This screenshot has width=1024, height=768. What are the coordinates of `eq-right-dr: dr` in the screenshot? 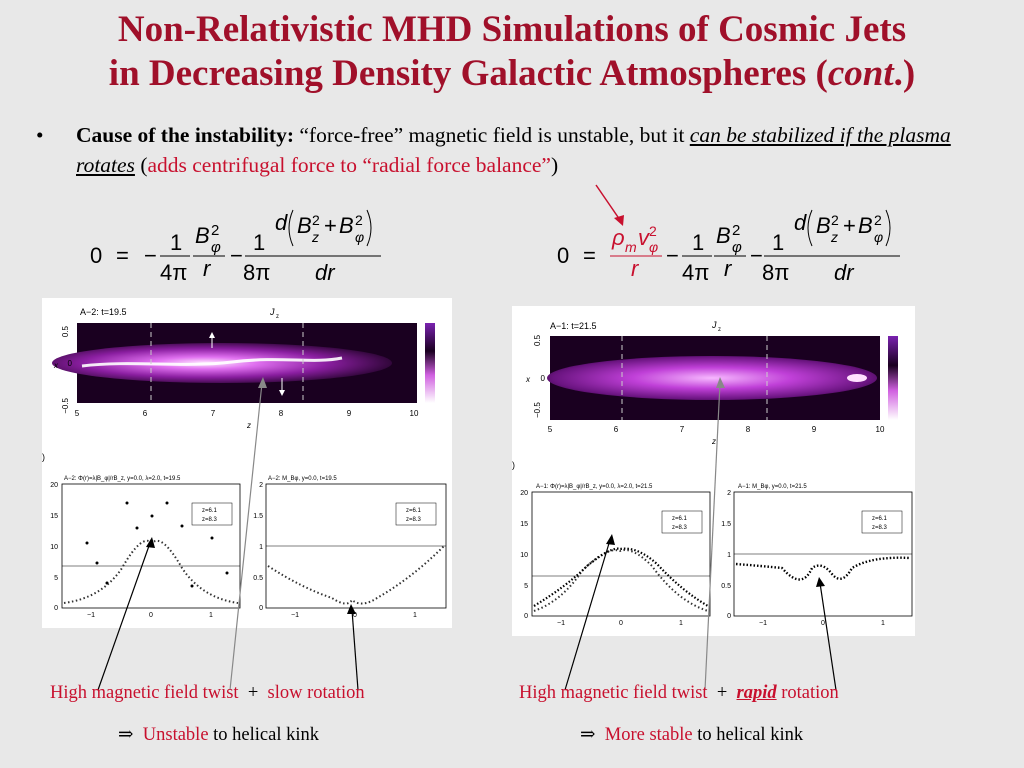 It's located at (844, 272).